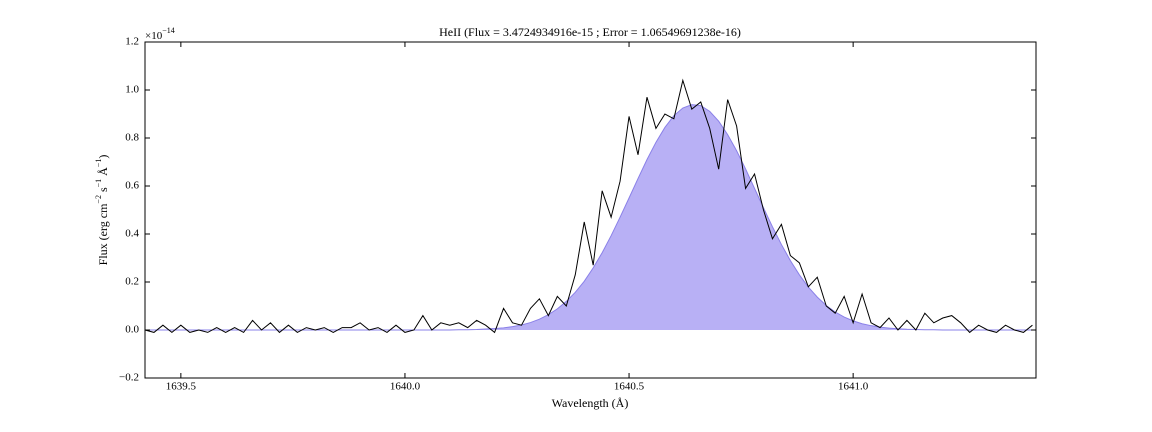 The width and height of the screenshot is (1152, 432). Describe the element at coordinates (132, 42) in the screenshot. I see `y-tick-label: 1.2` at that location.